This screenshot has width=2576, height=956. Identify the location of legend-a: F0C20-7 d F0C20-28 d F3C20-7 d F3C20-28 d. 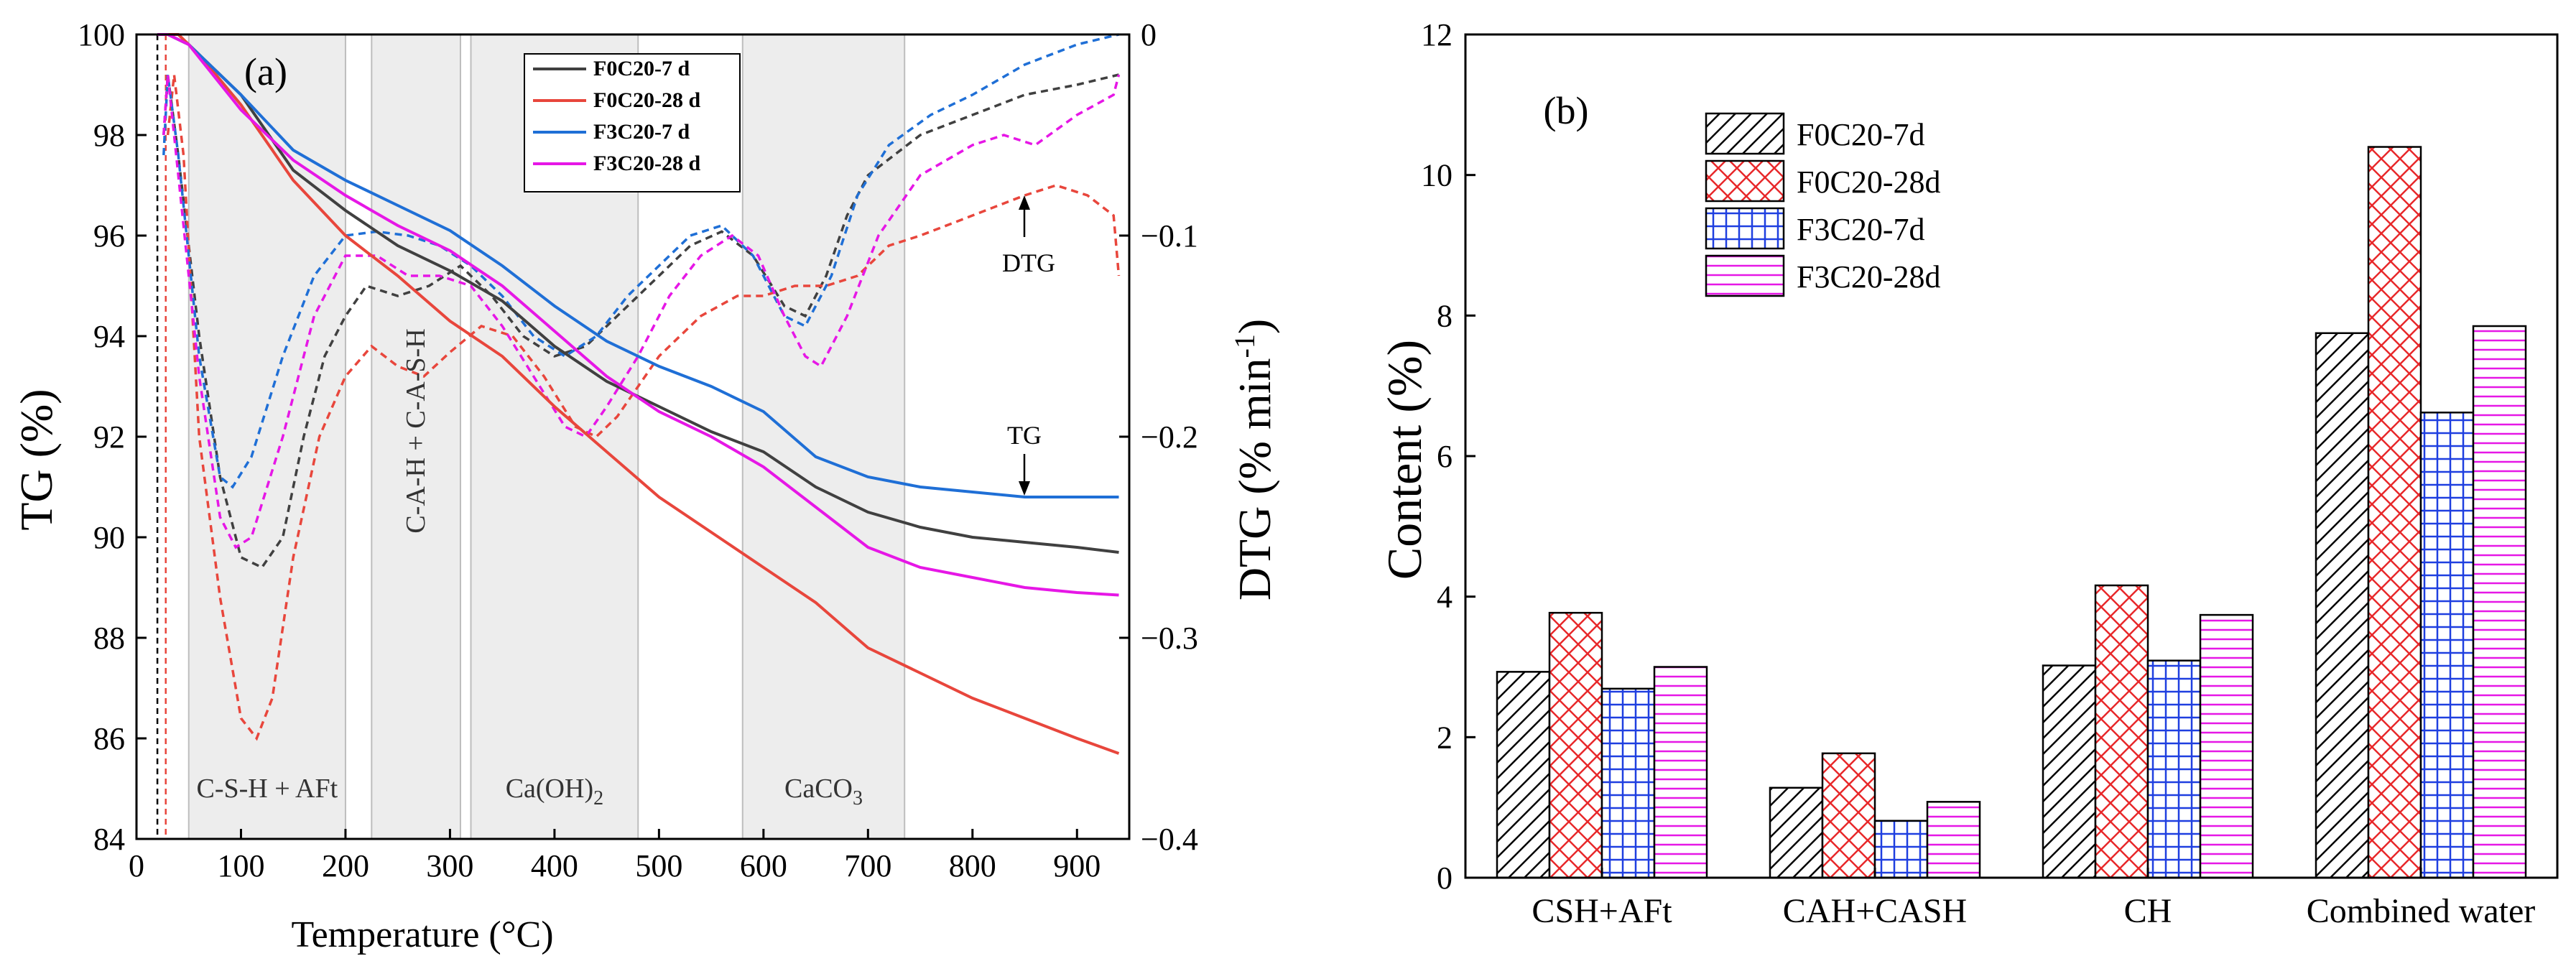
(632, 123).